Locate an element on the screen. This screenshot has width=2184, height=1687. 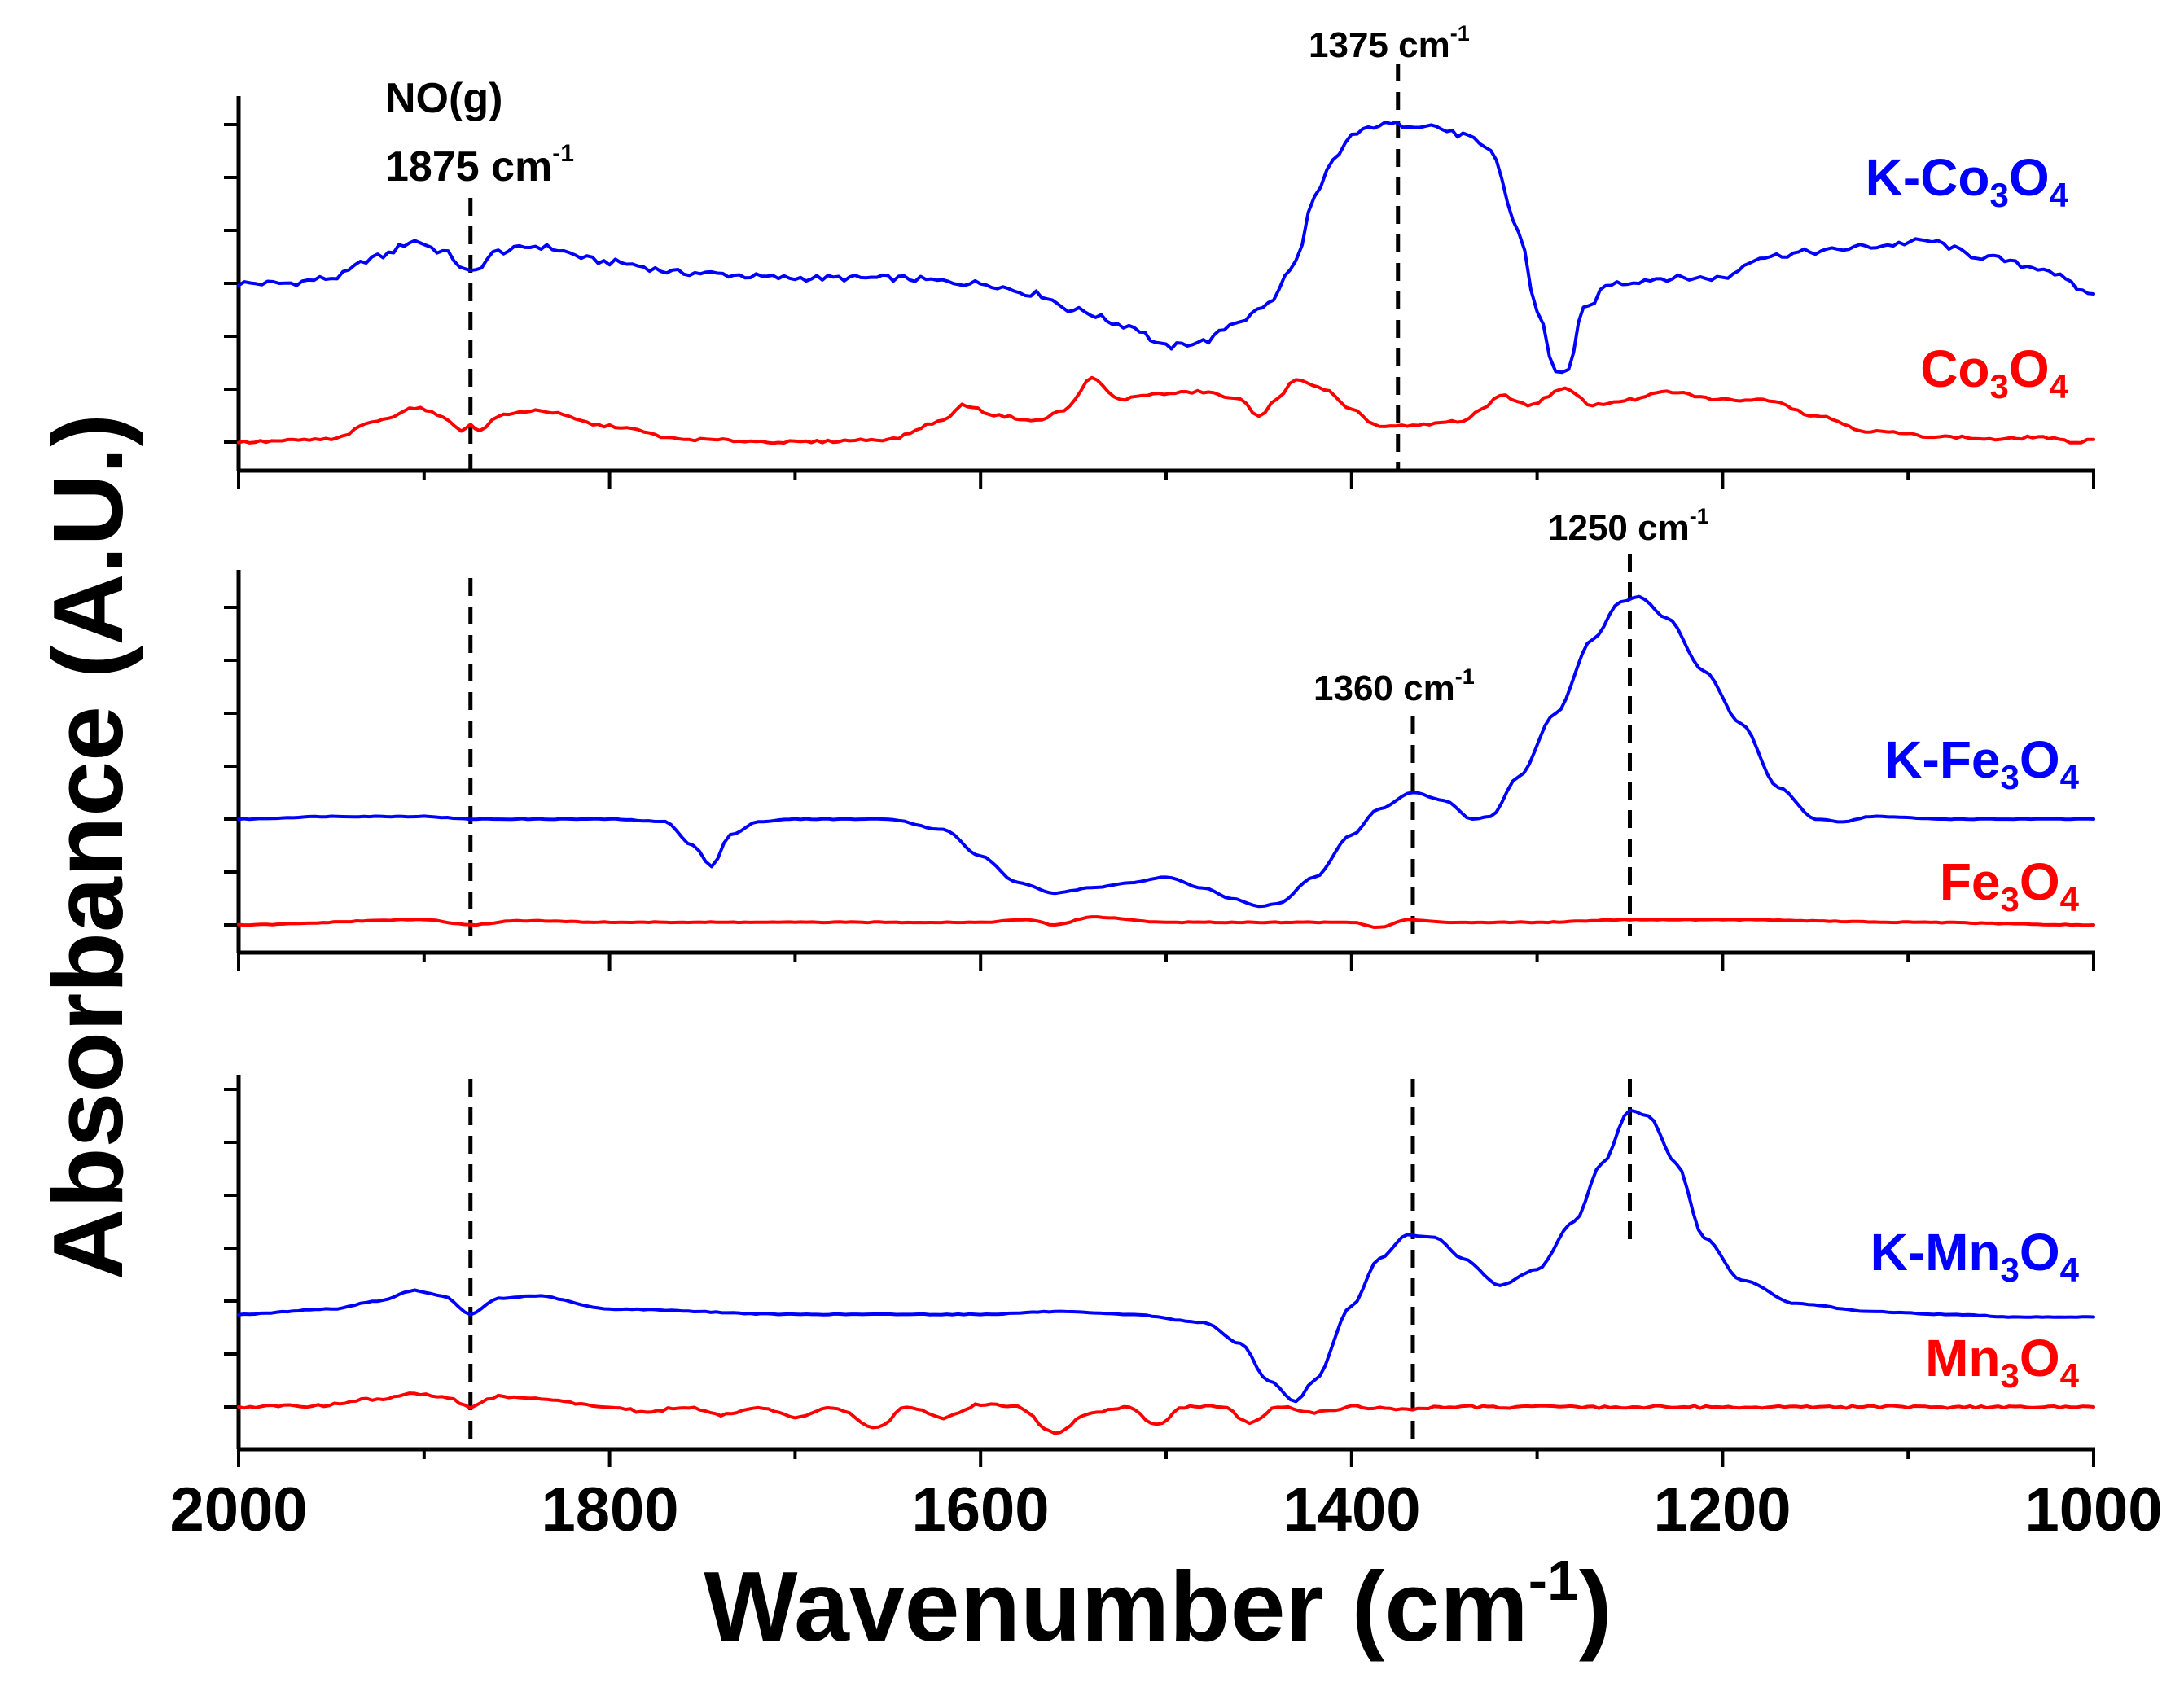
x-tick-label: 1000 is located at coordinates (2093, 1510).